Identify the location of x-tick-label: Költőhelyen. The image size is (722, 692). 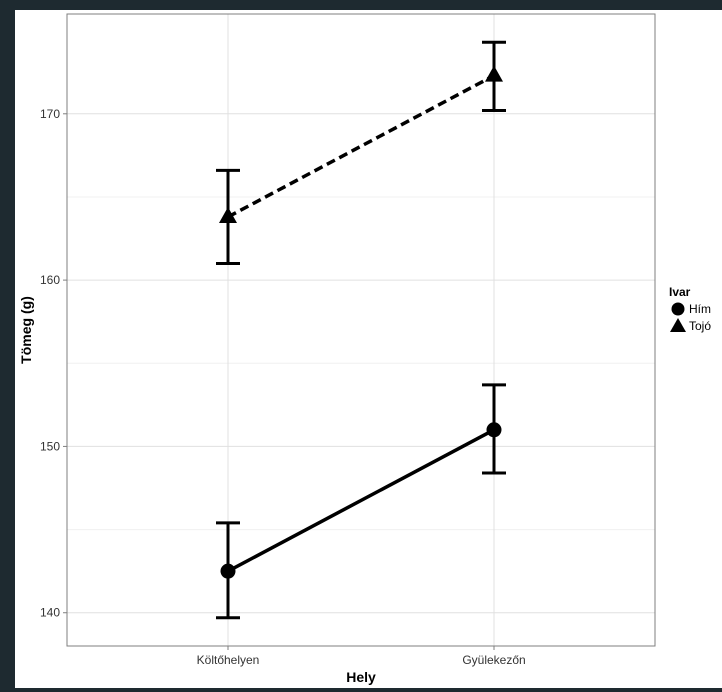
(228, 660).